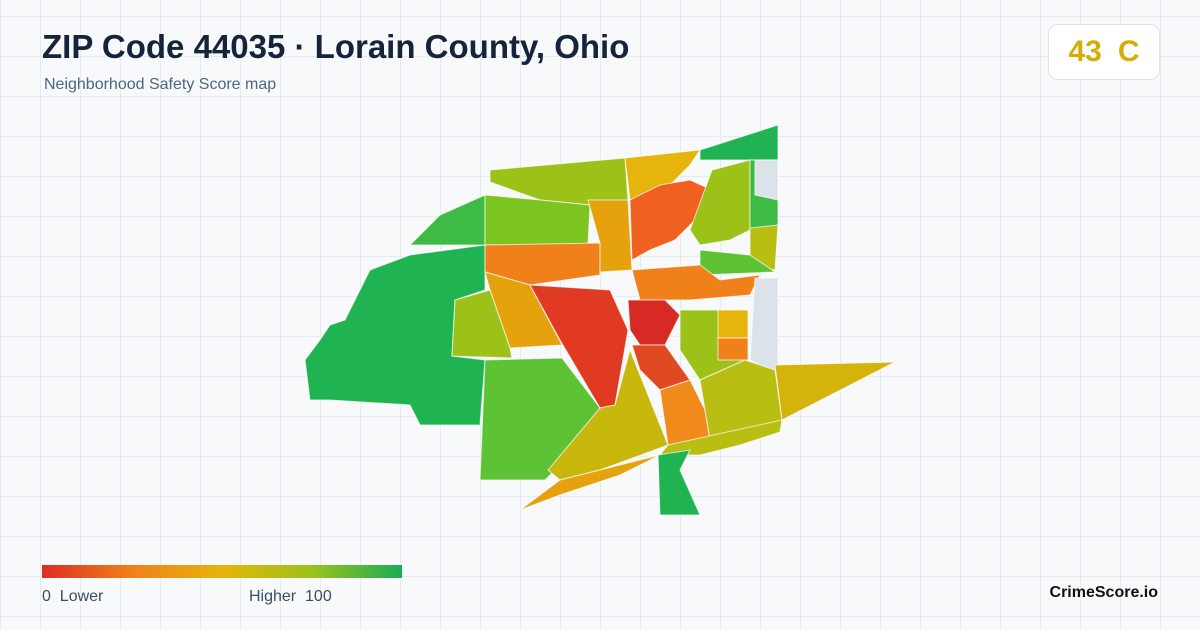 Image resolution: width=1200 pixels, height=630 pixels. I want to click on legend-gradient, so click(222, 571).